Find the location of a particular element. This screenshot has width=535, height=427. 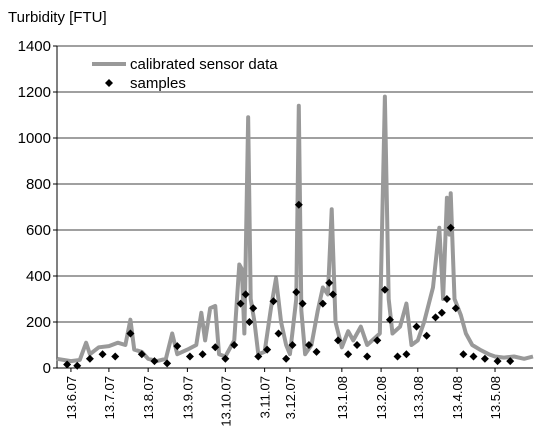

y-tick-label: 800 is located at coordinates (38, 184).